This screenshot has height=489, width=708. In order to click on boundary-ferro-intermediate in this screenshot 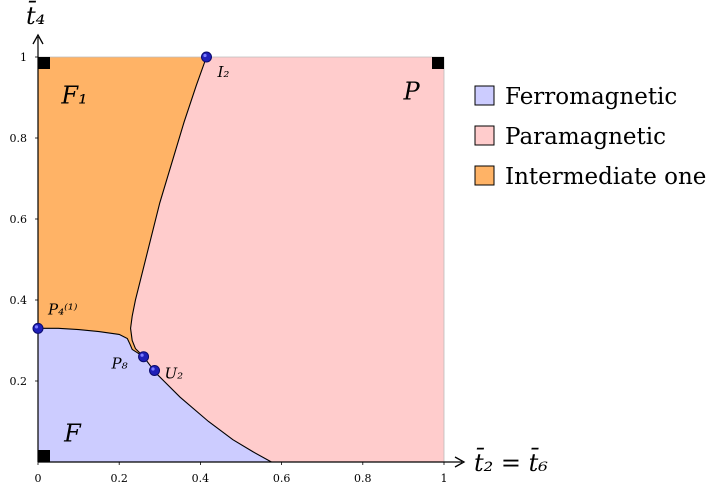, I will do `click(91, 342)`.